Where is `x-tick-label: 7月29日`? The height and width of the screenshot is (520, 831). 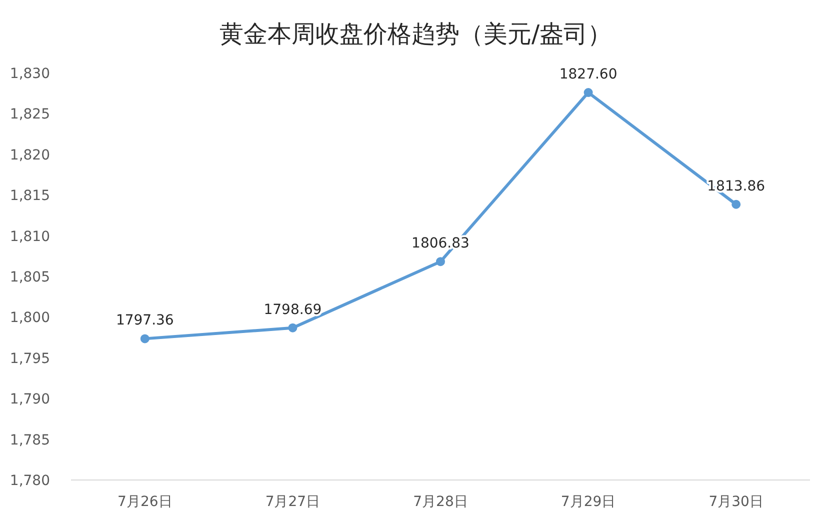 x-tick-label: 7月29日 is located at coordinates (588, 502).